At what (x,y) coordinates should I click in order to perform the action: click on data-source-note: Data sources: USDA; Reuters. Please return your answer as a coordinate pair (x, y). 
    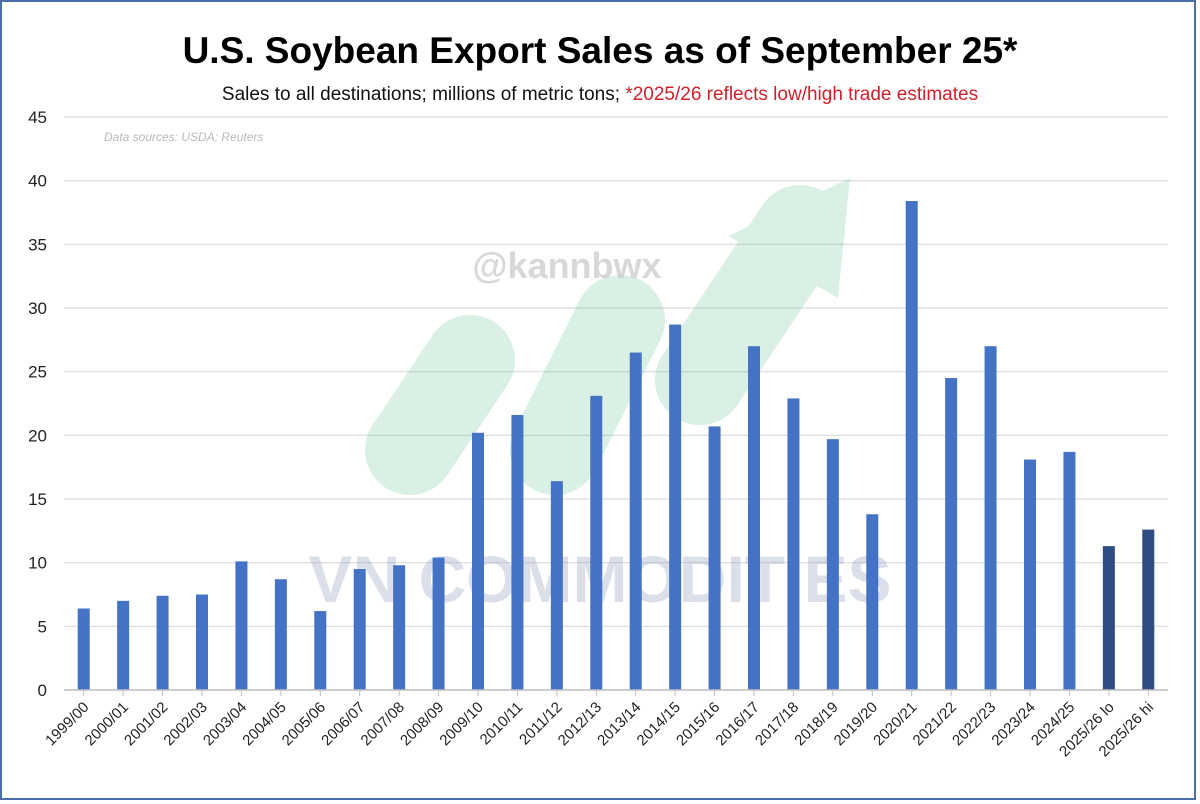
    Looking at the image, I should click on (183, 137).